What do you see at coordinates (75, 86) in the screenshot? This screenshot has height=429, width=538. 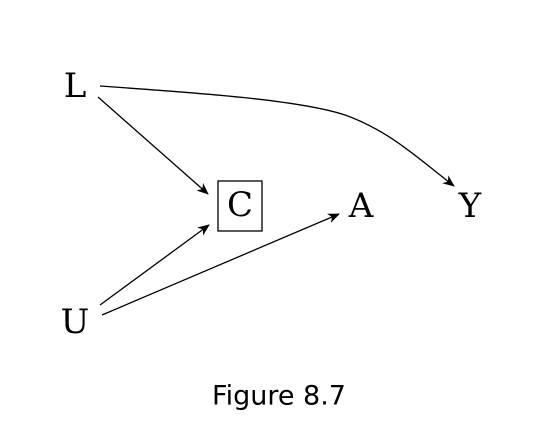 I see `node-l-label: L` at bounding box center [75, 86].